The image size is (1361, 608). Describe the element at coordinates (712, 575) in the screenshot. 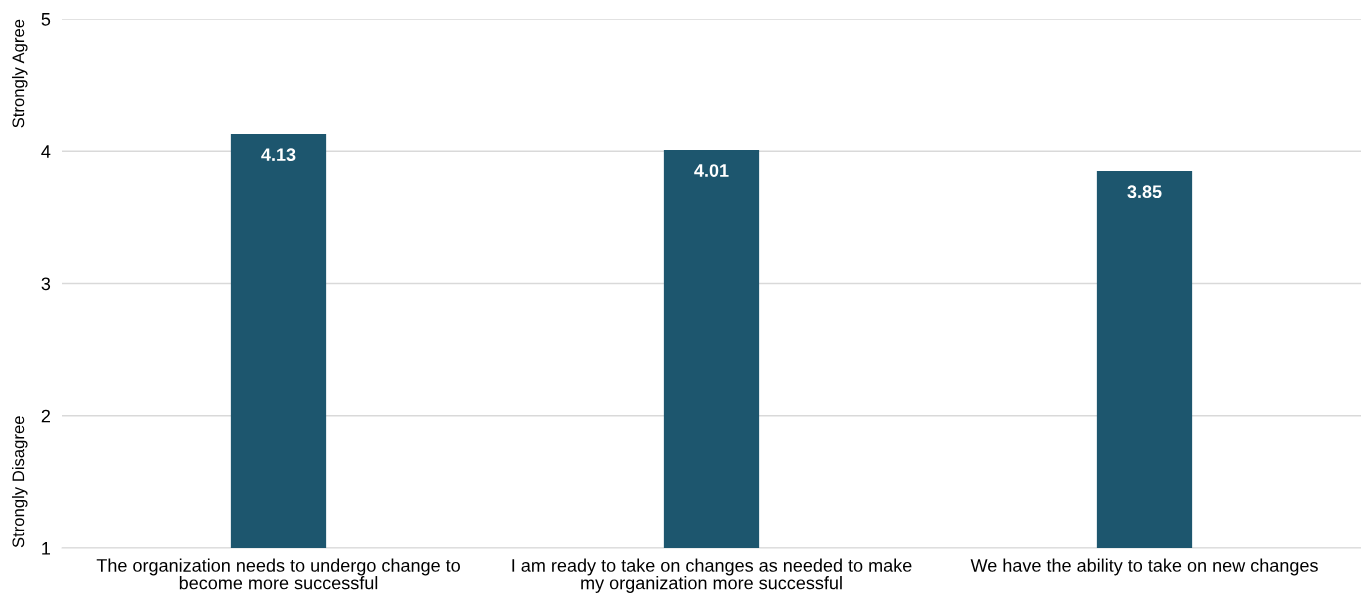

I see `x-tick-label: I am ready to take on changes as needed to make my organization more successful` at that location.